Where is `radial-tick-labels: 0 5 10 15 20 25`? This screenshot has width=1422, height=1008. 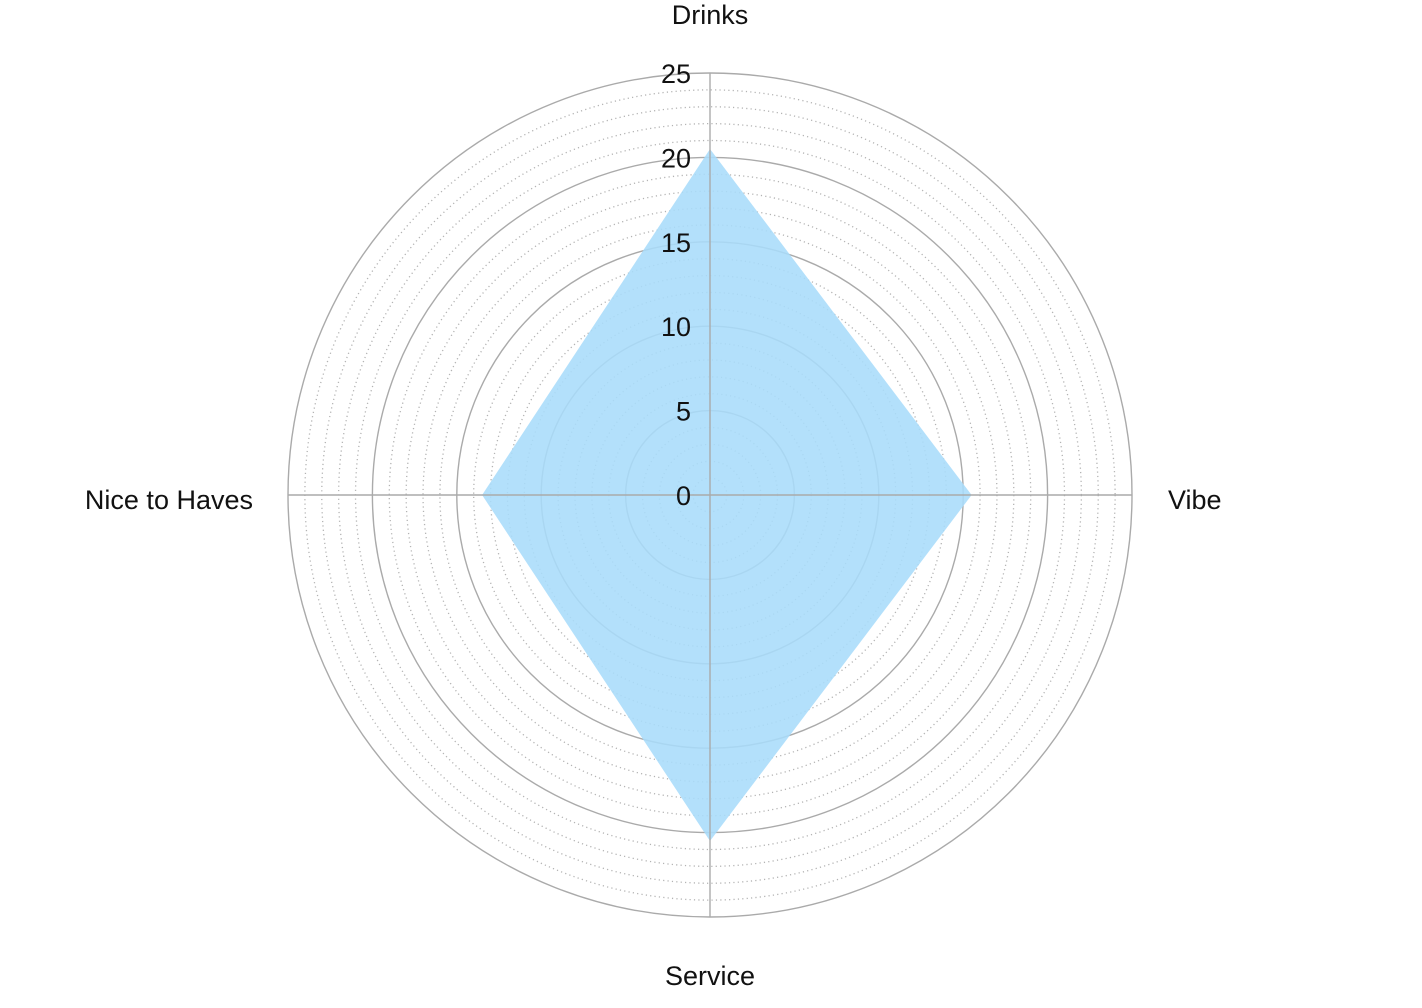 radial-tick-labels: 0 5 10 15 20 25 is located at coordinates (676, 285).